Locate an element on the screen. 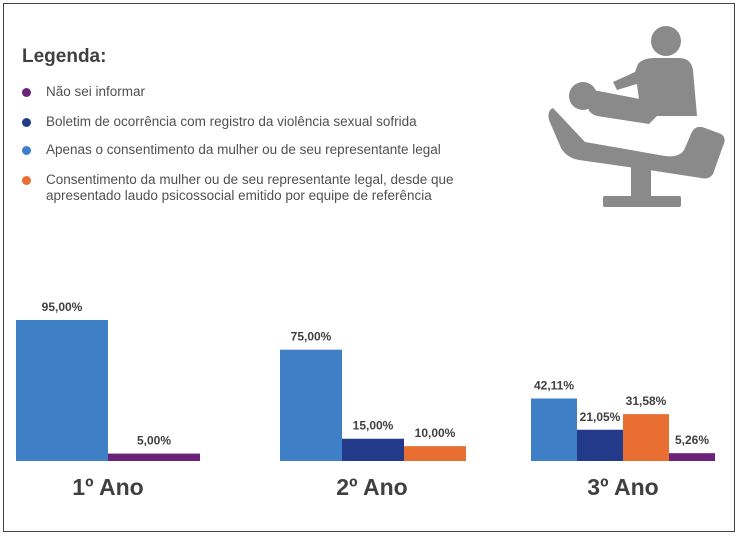 This screenshot has height=537, width=740. legend-dot-orange is located at coordinates (26, 180).